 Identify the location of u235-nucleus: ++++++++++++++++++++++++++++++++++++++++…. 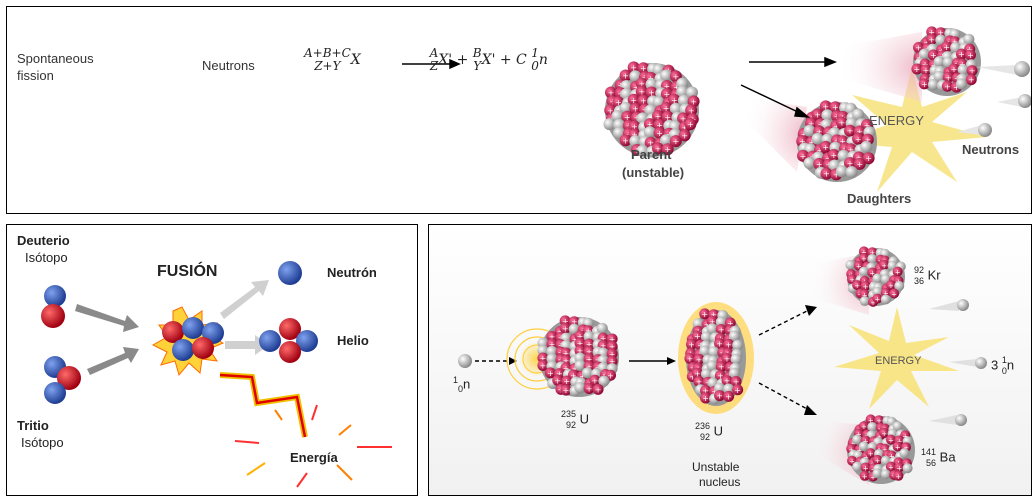
(578, 356).